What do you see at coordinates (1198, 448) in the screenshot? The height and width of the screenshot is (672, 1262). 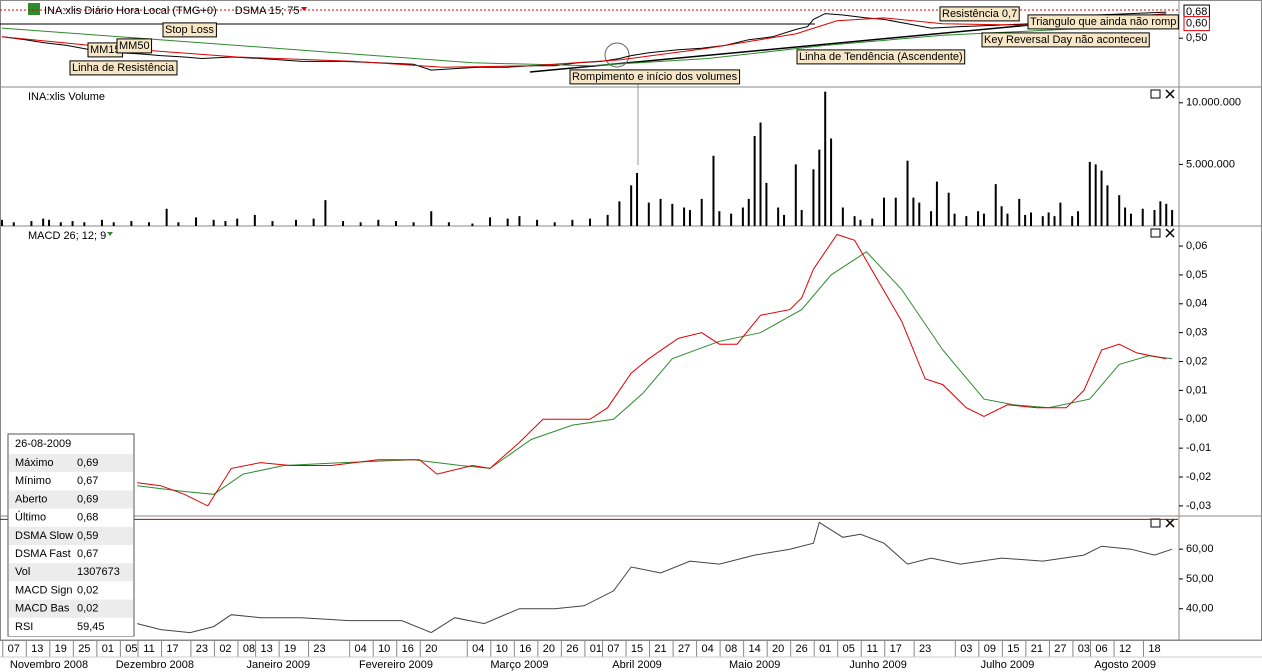 I see `y-tick-label: -0,01` at bounding box center [1198, 448].